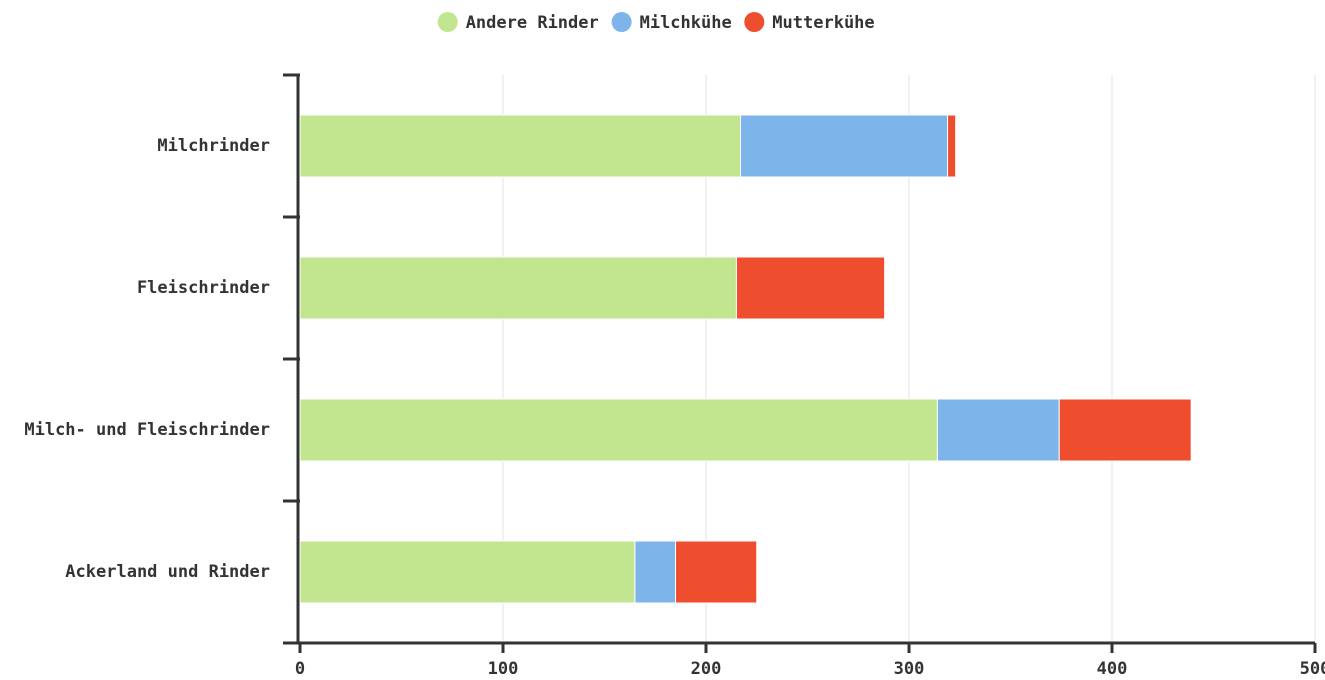 This screenshot has width=1325, height=680. I want to click on legend-label: Andere Rinder, so click(532, 23).